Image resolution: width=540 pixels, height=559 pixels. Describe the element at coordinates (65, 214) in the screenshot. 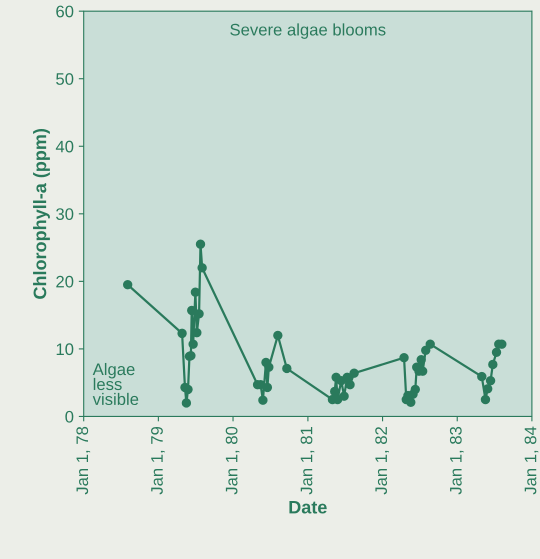

I see `y-tick-label: 30` at that location.